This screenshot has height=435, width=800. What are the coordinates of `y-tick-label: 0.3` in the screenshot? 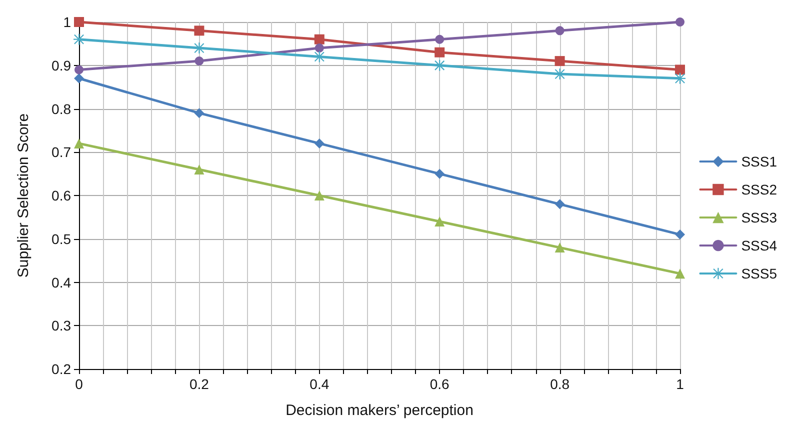 It's located at (62, 326).